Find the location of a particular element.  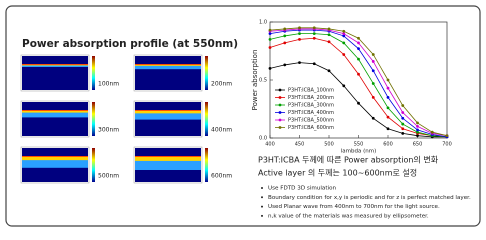

y-tick-label: 1.0 is located at coordinates (263, 23).